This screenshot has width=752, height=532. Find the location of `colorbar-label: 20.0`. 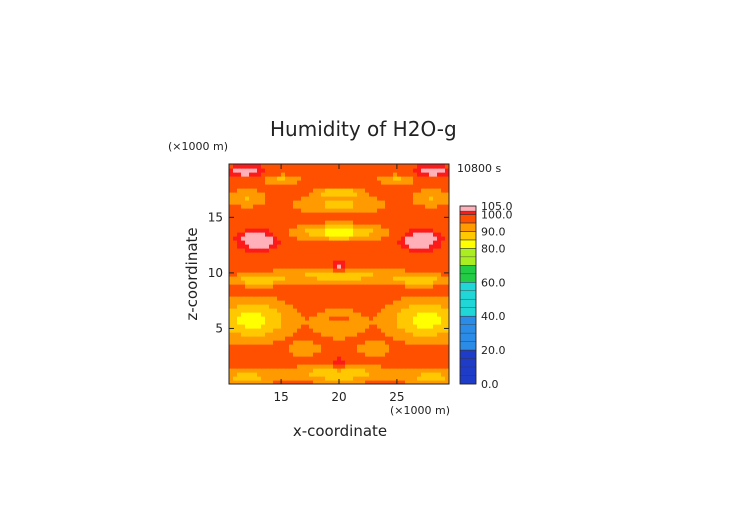

colorbar-label: 20.0 is located at coordinates (493, 350).